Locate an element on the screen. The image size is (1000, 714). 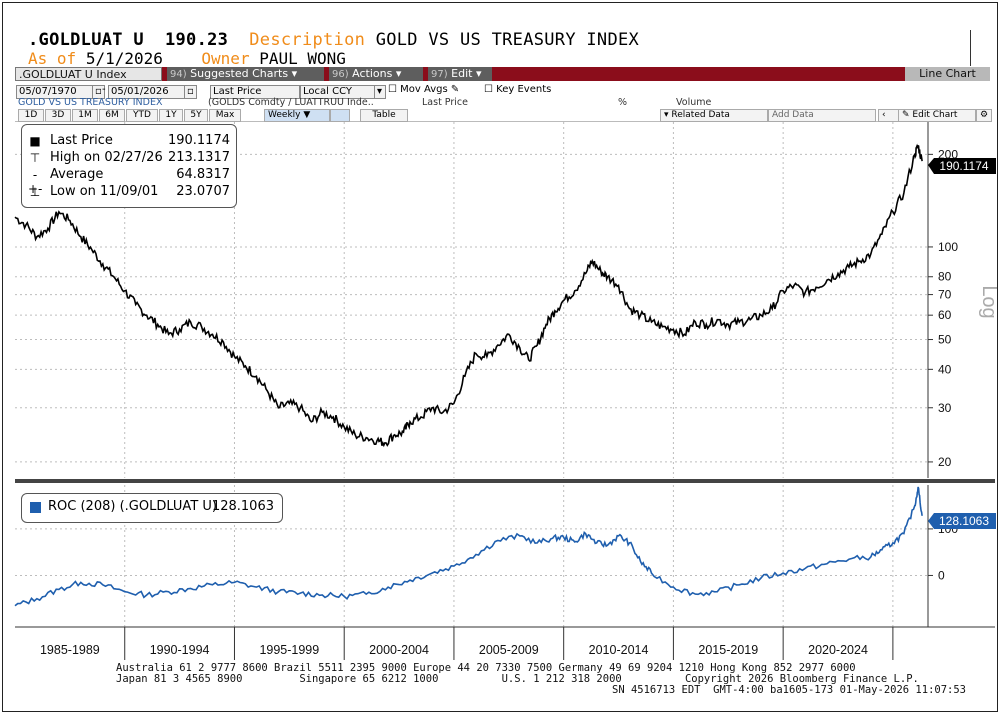
period-3d-button: 3D is located at coordinates (58, 115).